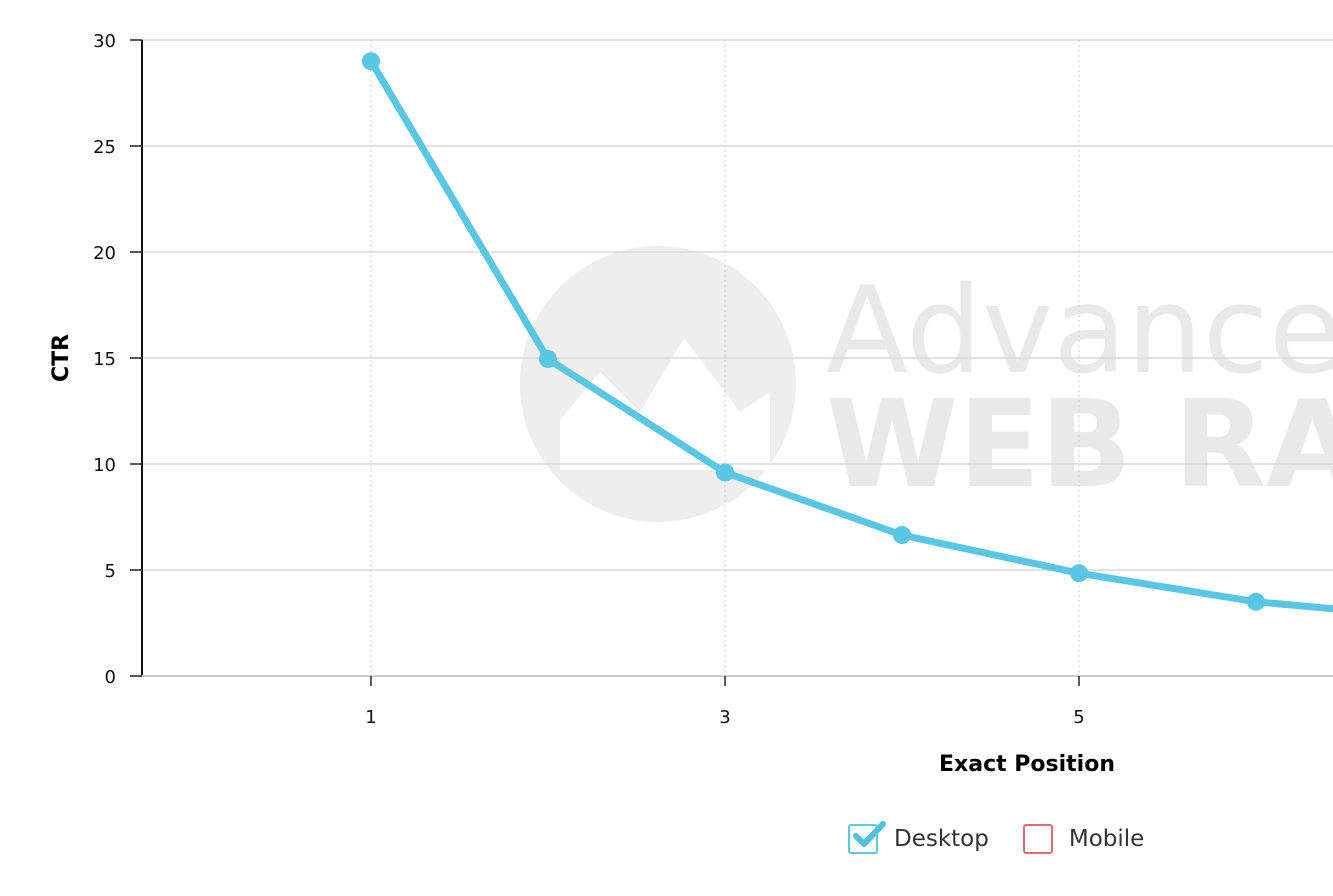 The width and height of the screenshot is (1333, 896). Describe the element at coordinates (104, 359) in the screenshot. I see `y-tick-label: 15` at that location.